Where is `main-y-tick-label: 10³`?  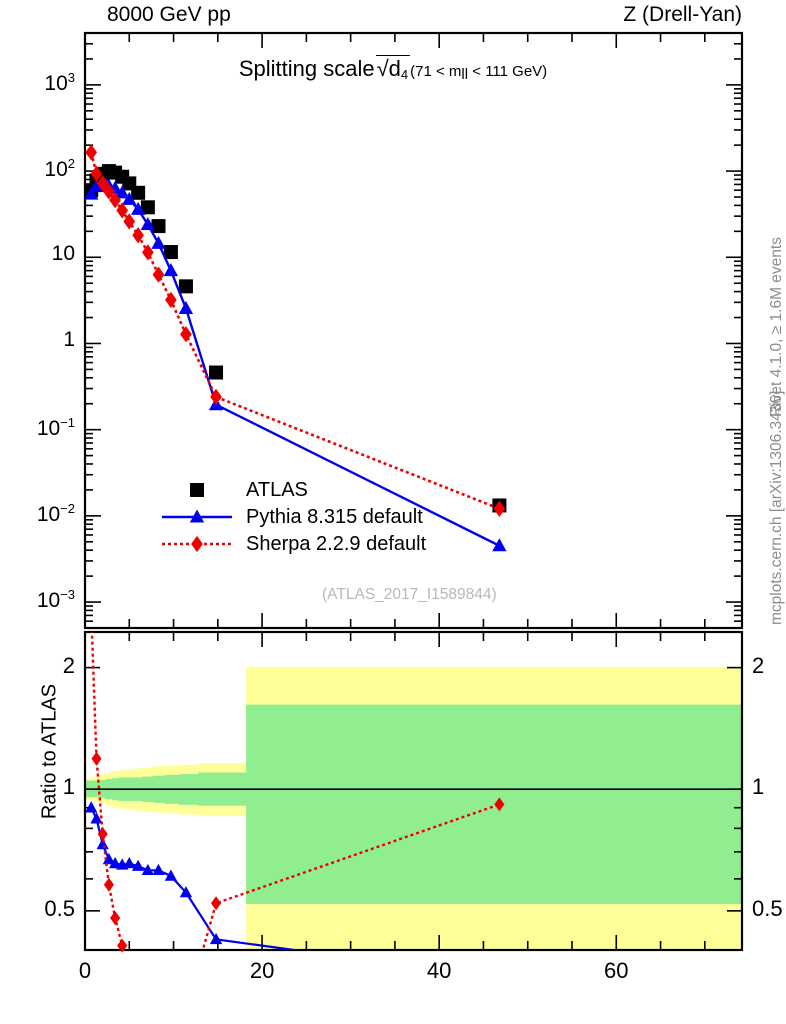 main-y-tick-label: 10³ is located at coordinates (59, 82).